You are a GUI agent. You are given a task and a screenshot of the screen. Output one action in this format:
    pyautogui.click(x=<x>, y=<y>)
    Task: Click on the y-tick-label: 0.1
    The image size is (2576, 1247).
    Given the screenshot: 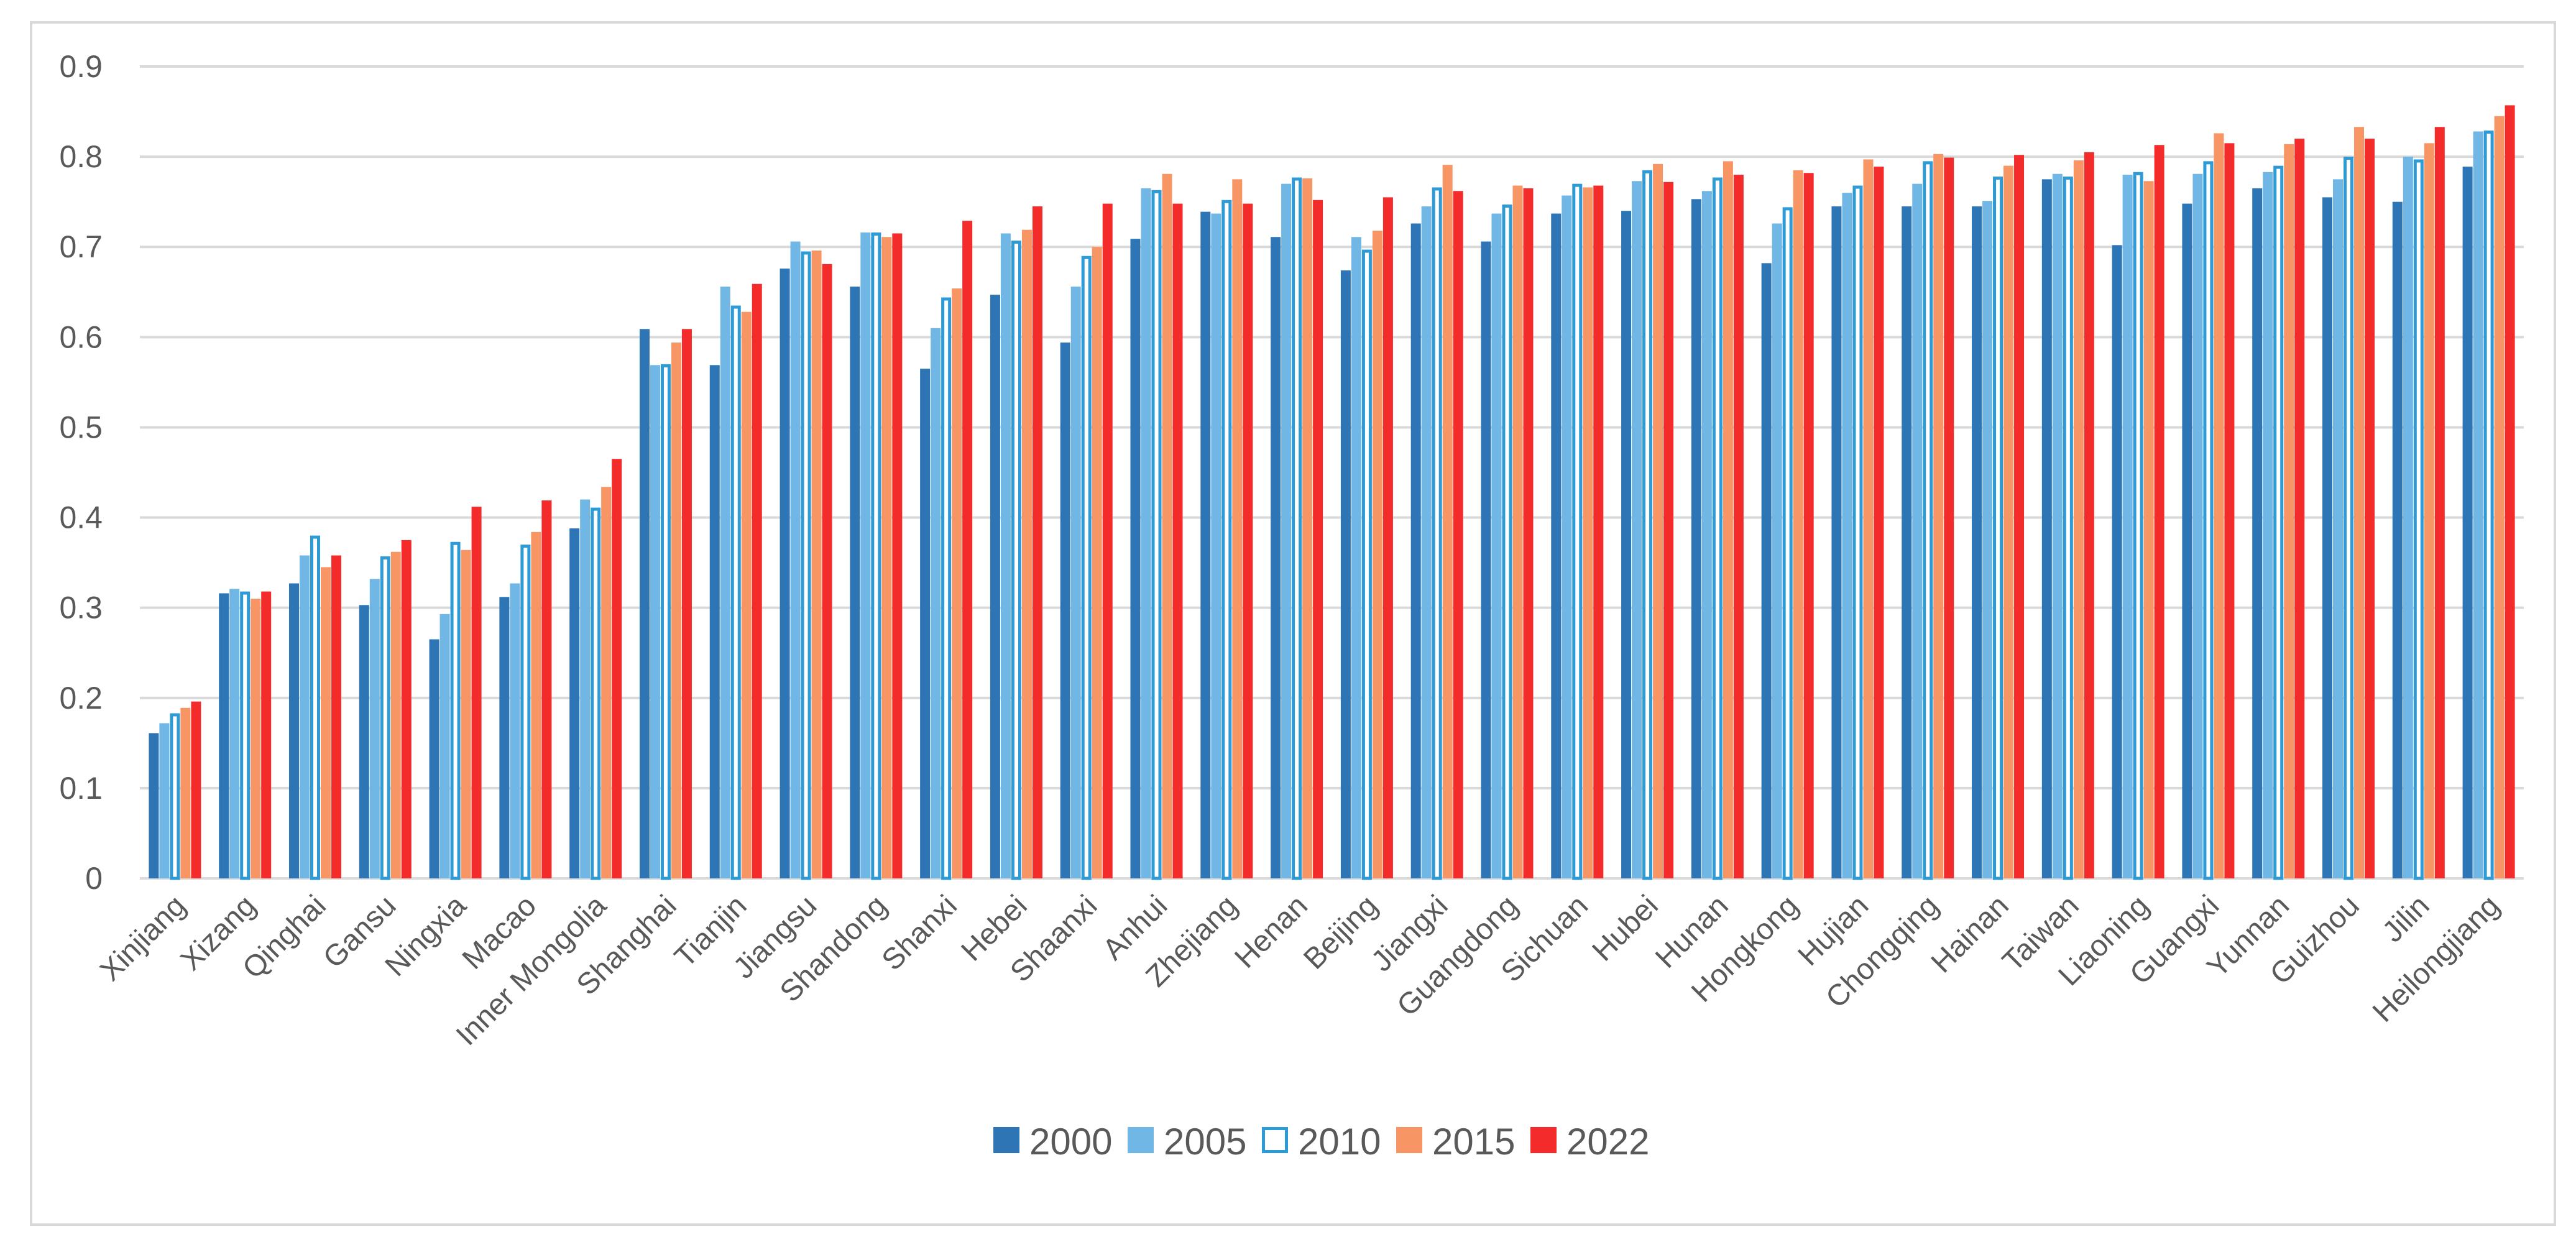 What is the action you would take?
    pyautogui.click(x=81, y=788)
    